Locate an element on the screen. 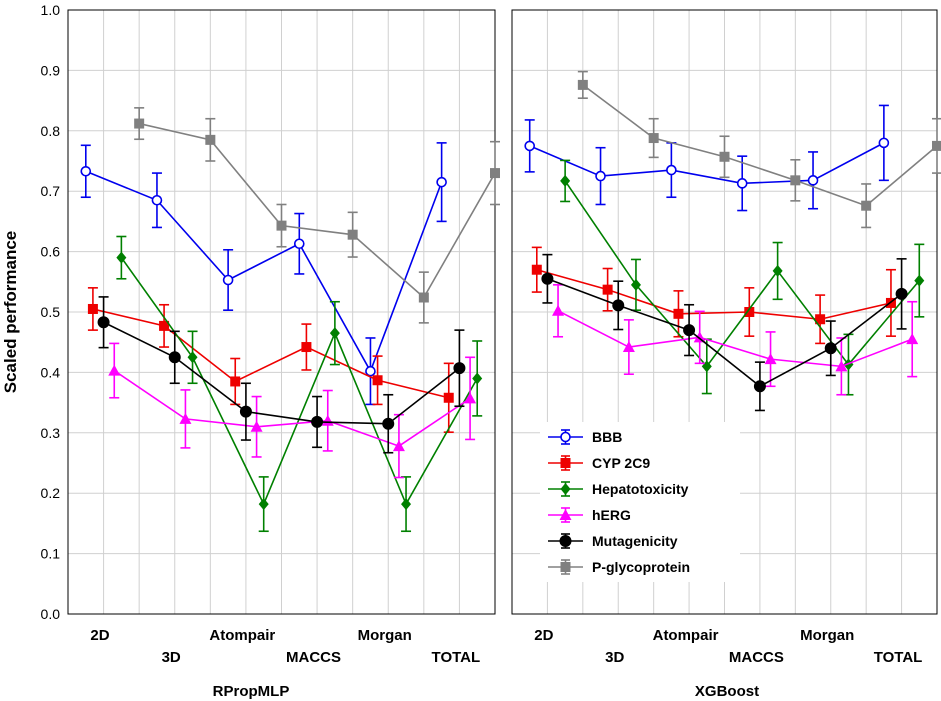 The image size is (941, 701). point-herg-atompair is located at coordinates (699, 337).